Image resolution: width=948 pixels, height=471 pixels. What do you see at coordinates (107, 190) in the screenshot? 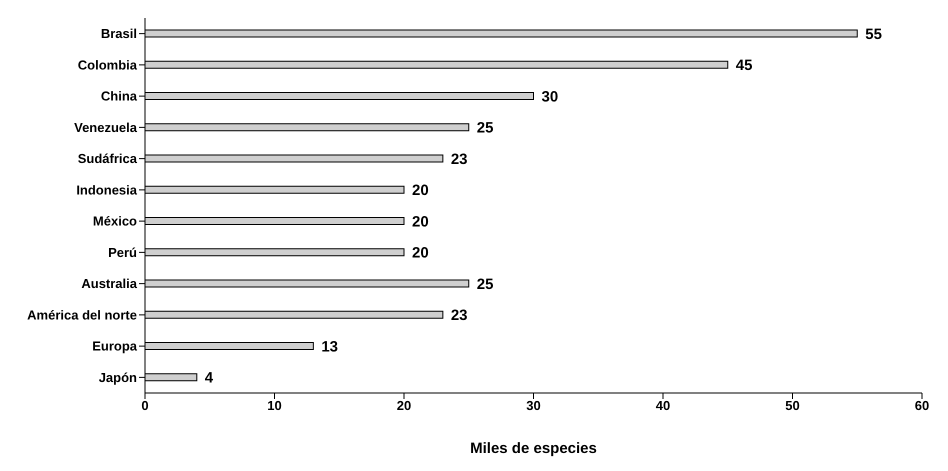
I see `y-tick-label: Indonesia` at bounding box center [107, 190].